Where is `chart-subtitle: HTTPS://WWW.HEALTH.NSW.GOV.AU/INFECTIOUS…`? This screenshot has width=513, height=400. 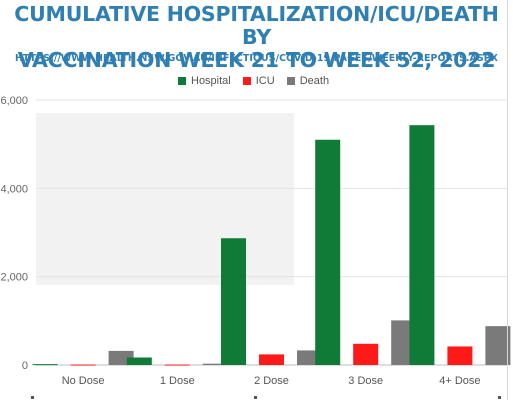
chart-subtitle: HTTPS://WWW.HEALTH.NSW.GOV.AU/INFECTIOUS… is located at coordinates (256, 58).